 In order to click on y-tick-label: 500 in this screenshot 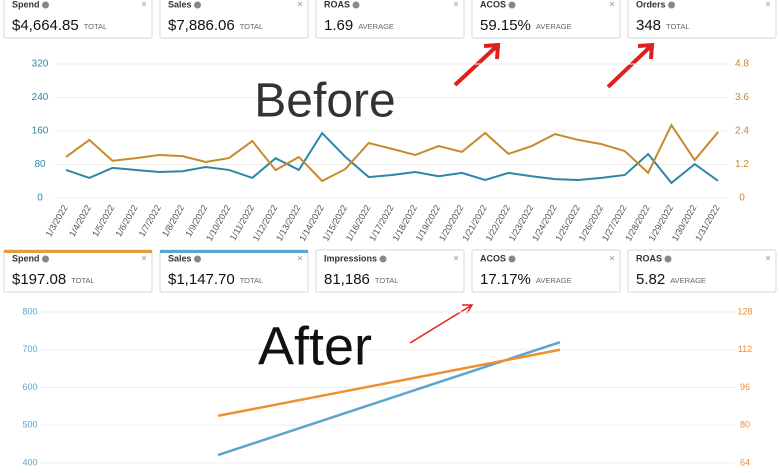, I will do `click(29, 425)`.